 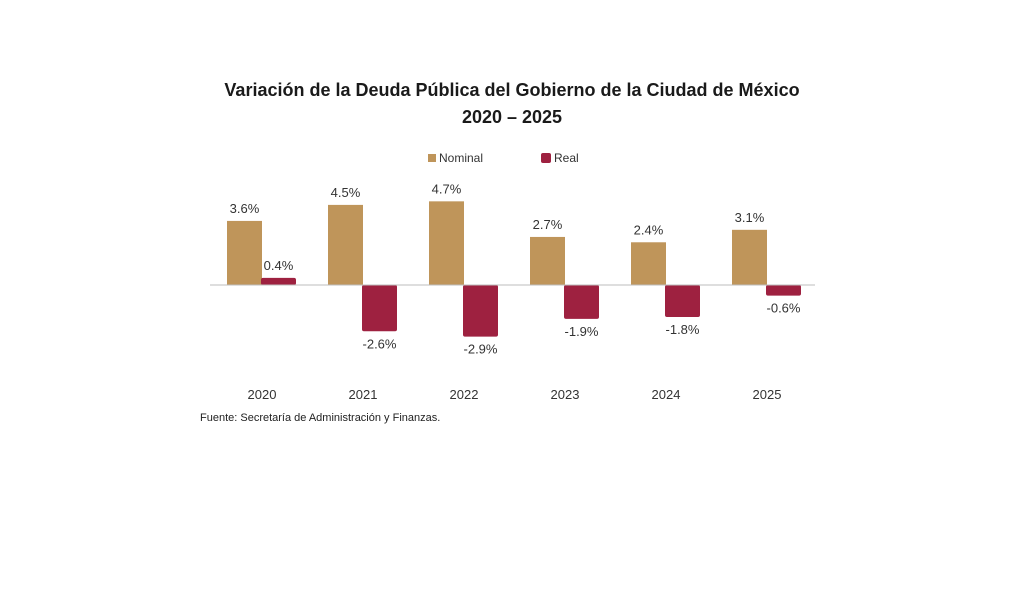 I want to click on x-tick-label-2025: 2025, so click(x=767, y=394).